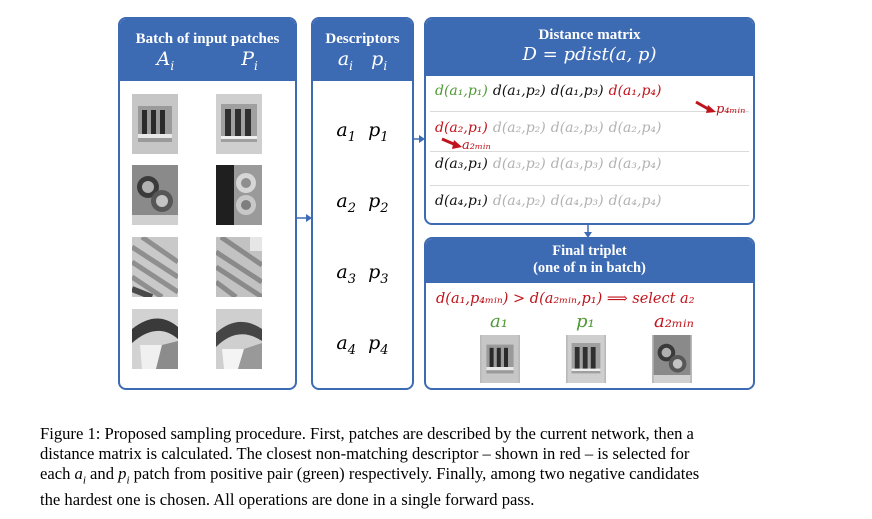 This screenshot has height=519, width=872. I want to click on column-label-p: Pi, so click(249, 60).